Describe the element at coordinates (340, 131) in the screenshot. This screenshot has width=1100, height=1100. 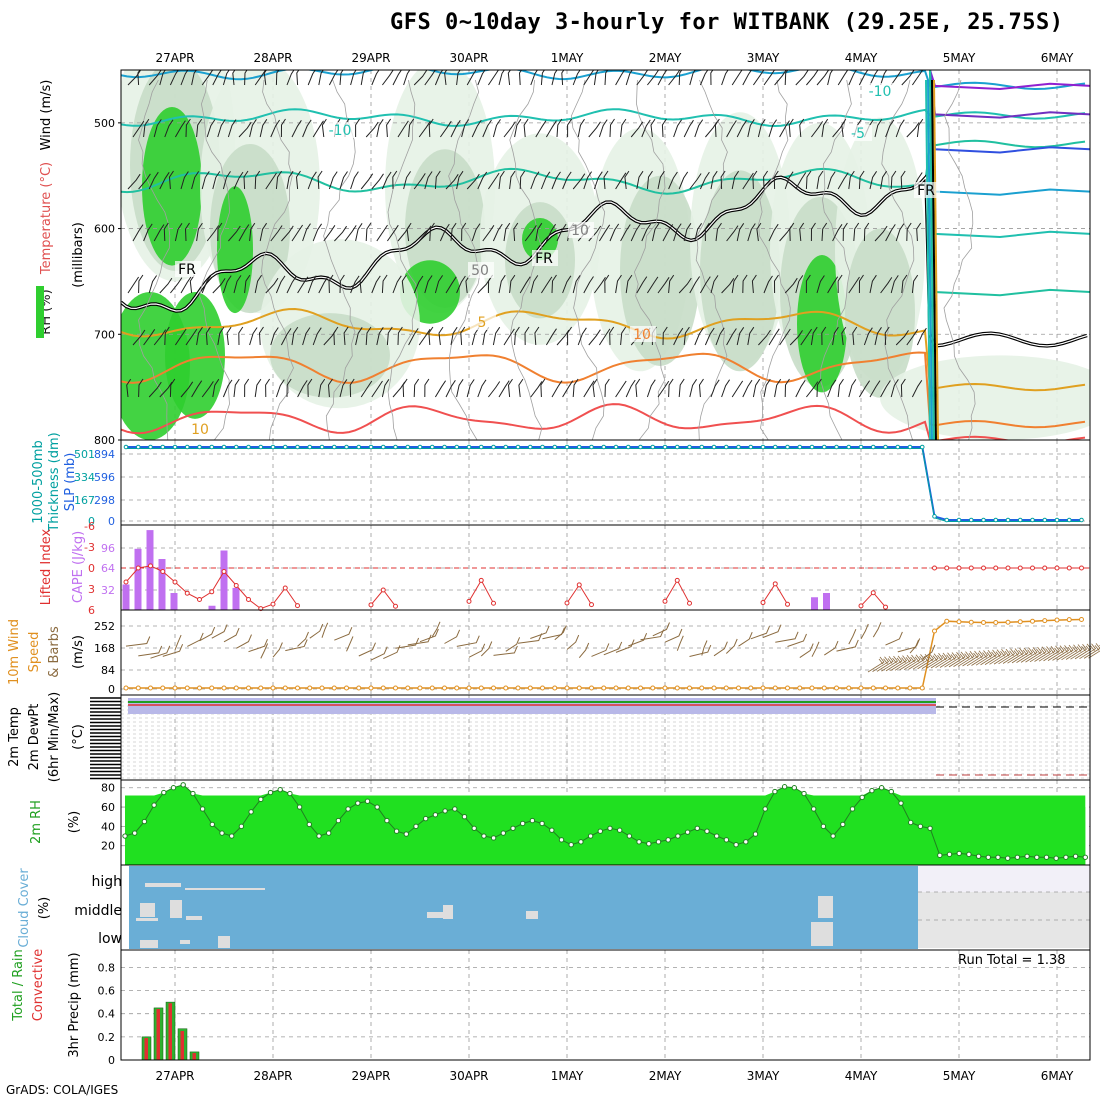
I see `contour-label: -10` at that location.